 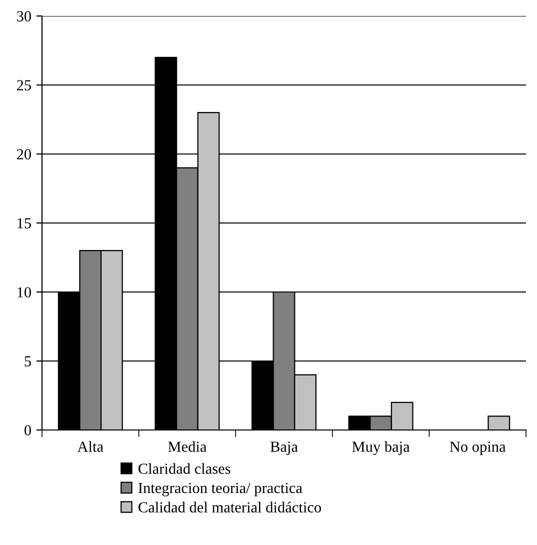 I want to click on y-tick-label: 10, so click(x=24, y=292).